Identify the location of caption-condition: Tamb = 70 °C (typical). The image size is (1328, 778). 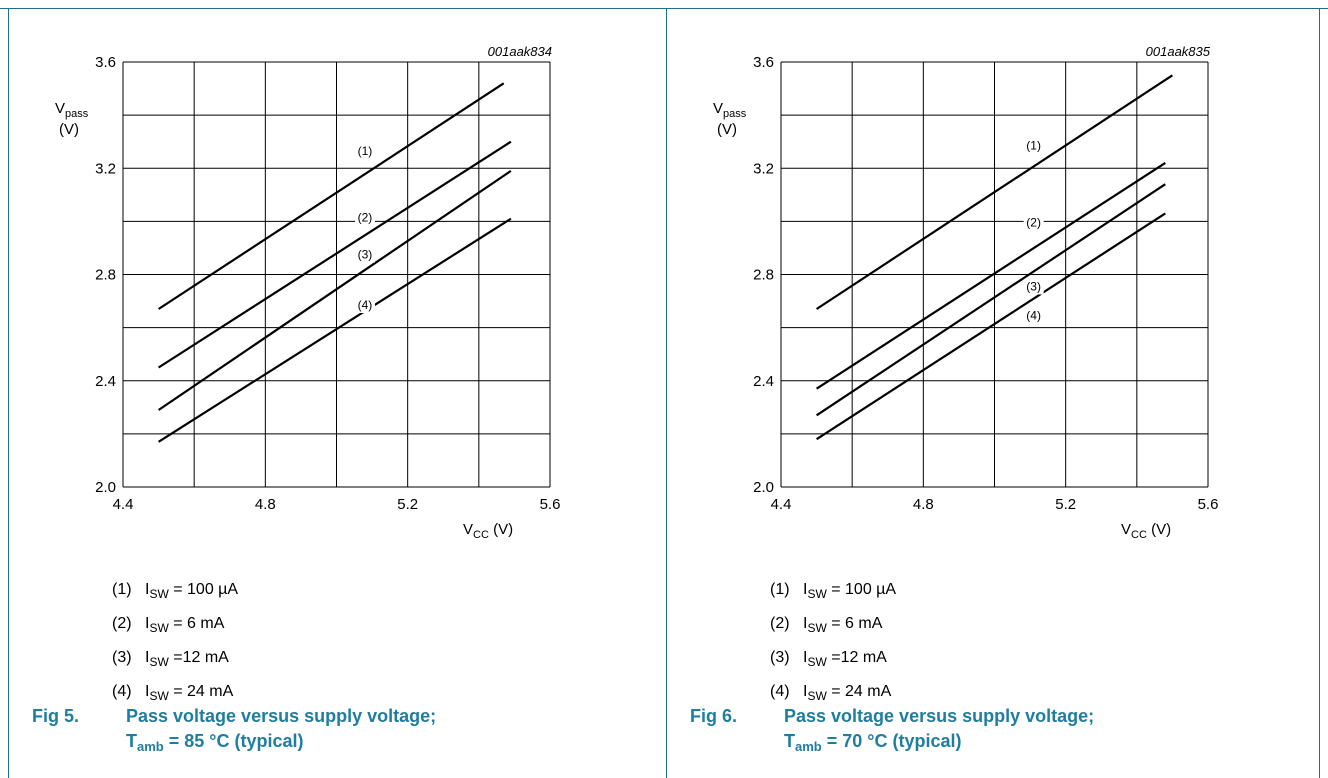
(873, 742).